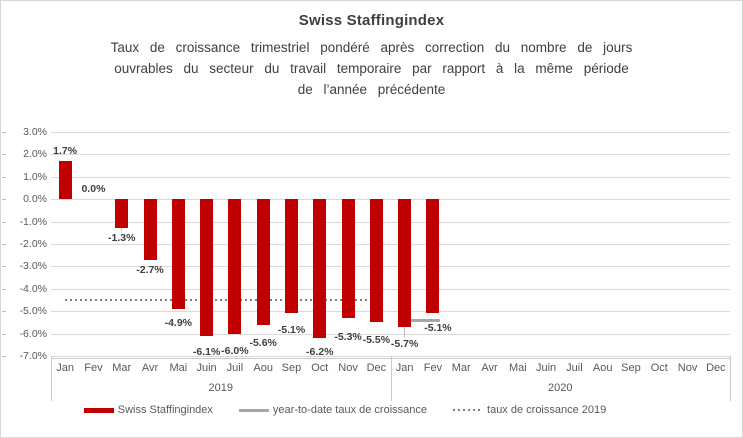 Image resolution: width=743 pixels, height=438 pixels. I want to click on y-axis-tick-label: -2.0%, so click(33, 244).